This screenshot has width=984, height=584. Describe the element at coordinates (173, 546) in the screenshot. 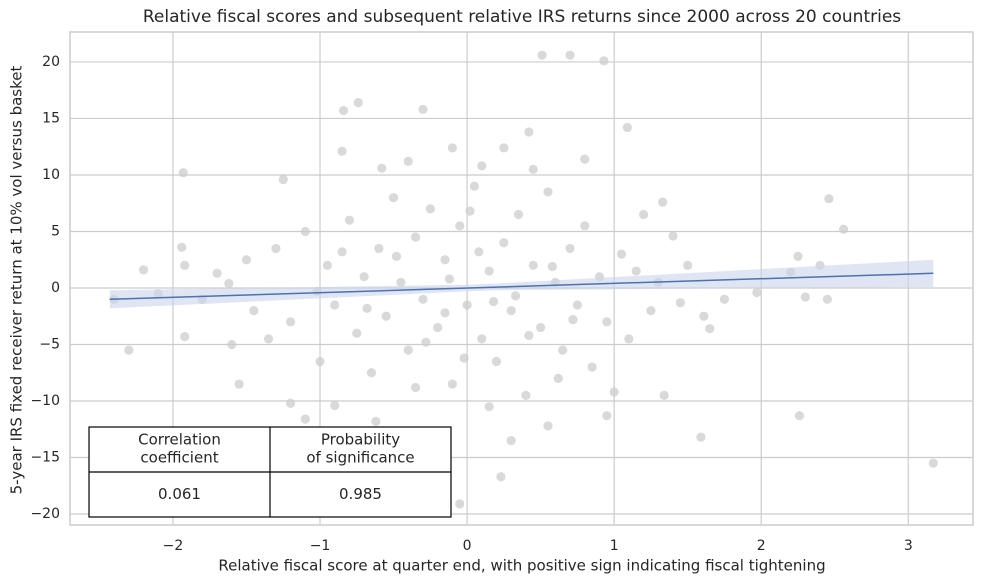

I see `x-tick-label: −2` at that location.